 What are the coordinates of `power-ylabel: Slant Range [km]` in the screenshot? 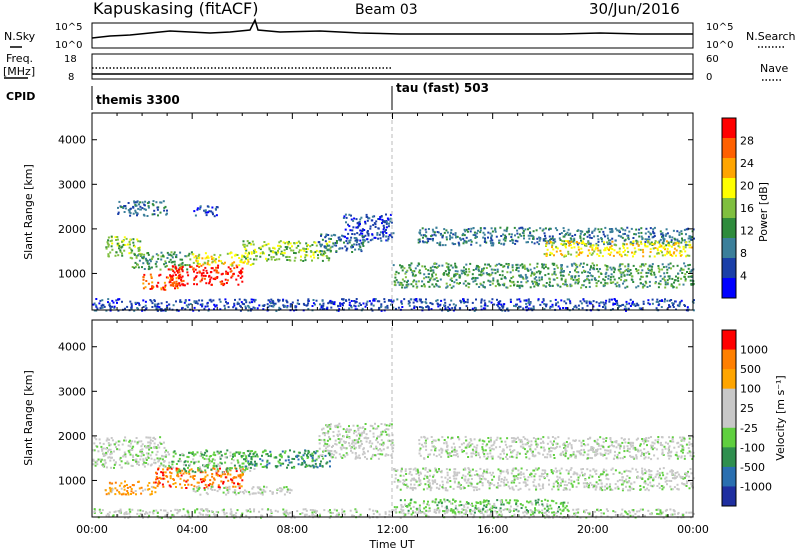 It's located at (28, 212).